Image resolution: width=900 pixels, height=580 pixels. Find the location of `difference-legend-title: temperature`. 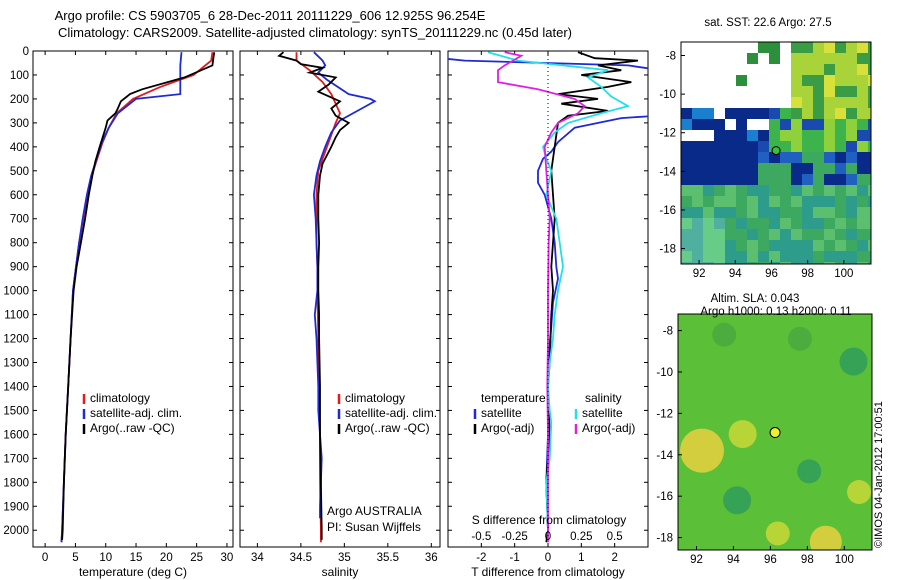

difference-legend-title: temperature is located at coordinates (513, 398).